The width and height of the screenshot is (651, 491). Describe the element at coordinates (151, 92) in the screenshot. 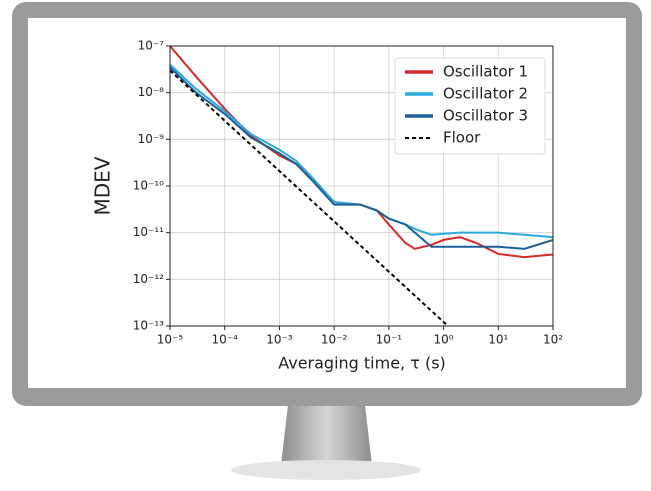

I see `y-tick-label: 10⁻⁸` at that location.